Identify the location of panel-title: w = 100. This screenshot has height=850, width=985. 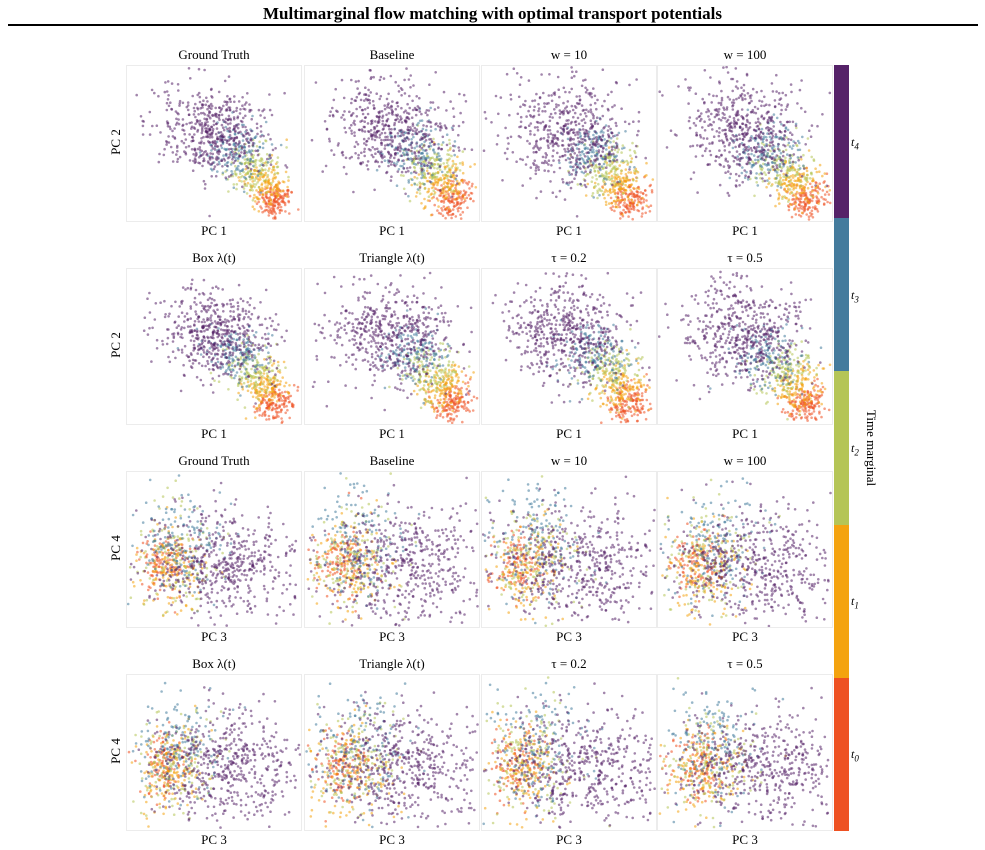
(745, 55).